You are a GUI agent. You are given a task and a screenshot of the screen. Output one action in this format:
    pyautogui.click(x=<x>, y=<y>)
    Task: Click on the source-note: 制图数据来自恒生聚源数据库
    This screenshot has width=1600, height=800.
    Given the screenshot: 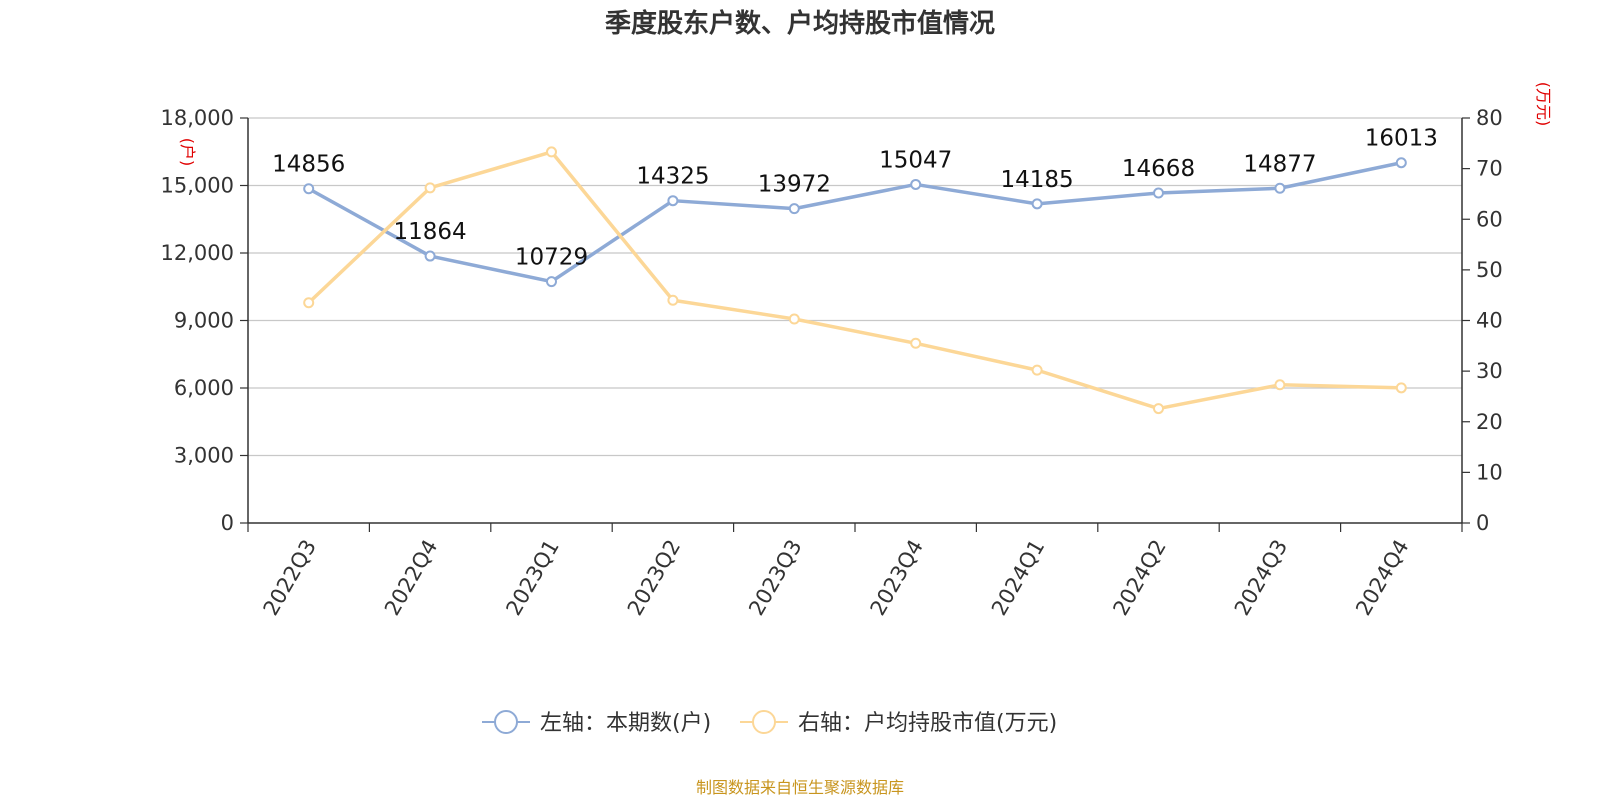 What is the action you would take?
    pyautogui.click(x=800, y=787)
    